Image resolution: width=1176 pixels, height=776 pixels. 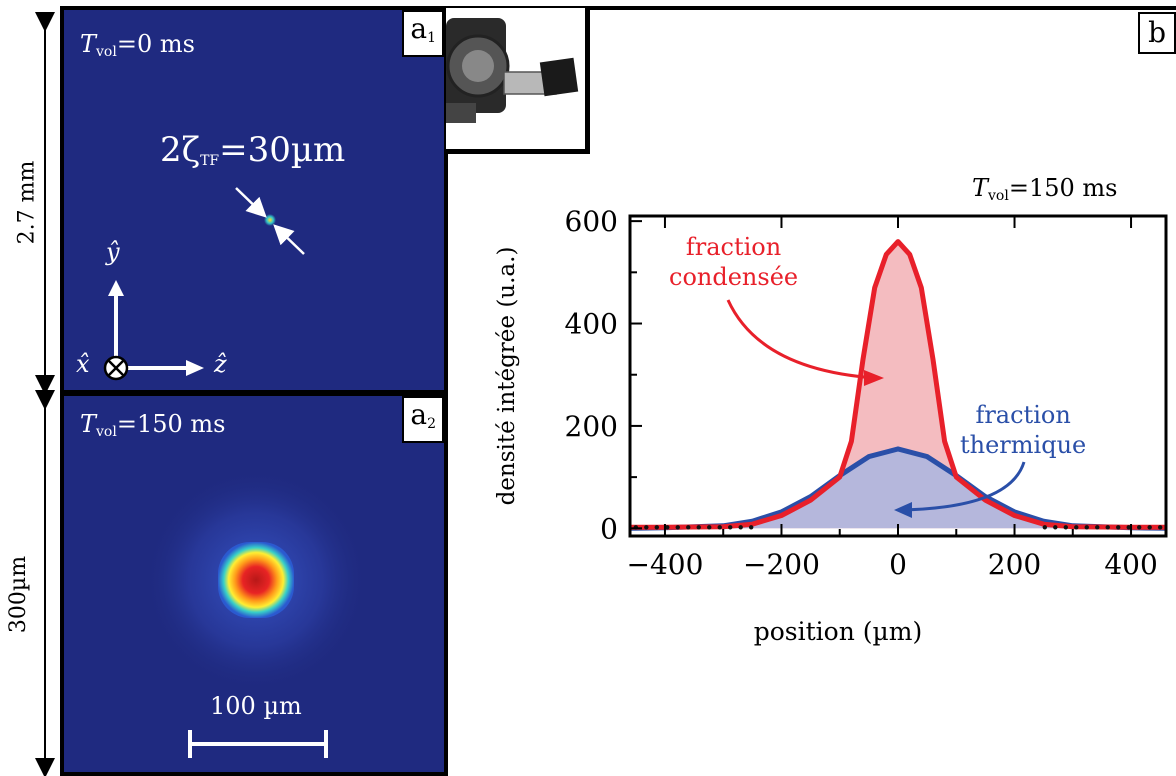 What do you see at coordinates (838, 631) in the screenshot?
I see `x-axis-label: position (µm)` at bounding box center [838, 631].